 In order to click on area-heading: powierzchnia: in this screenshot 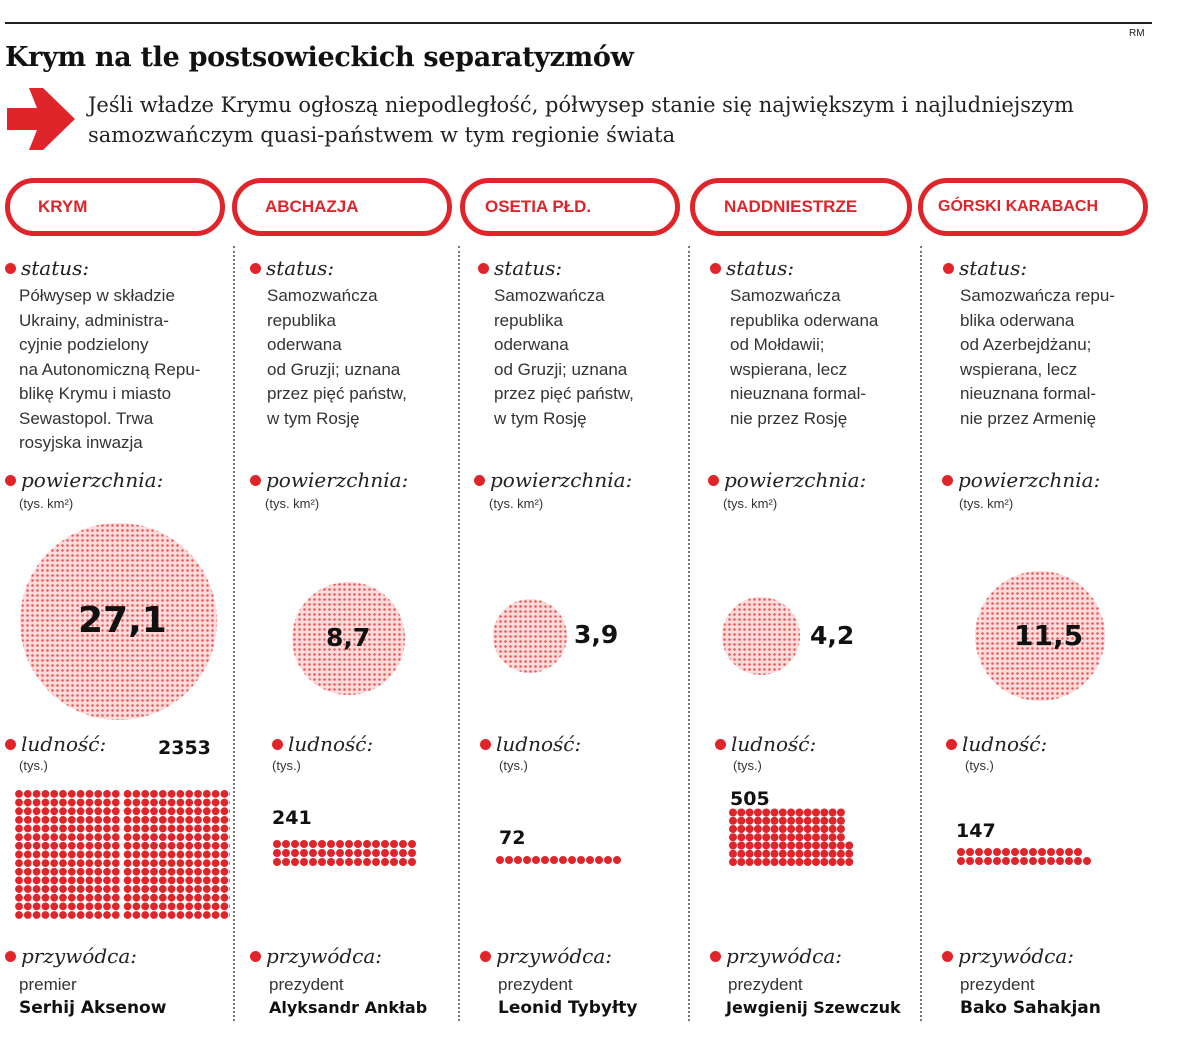, I will do `click(553, 480)`.